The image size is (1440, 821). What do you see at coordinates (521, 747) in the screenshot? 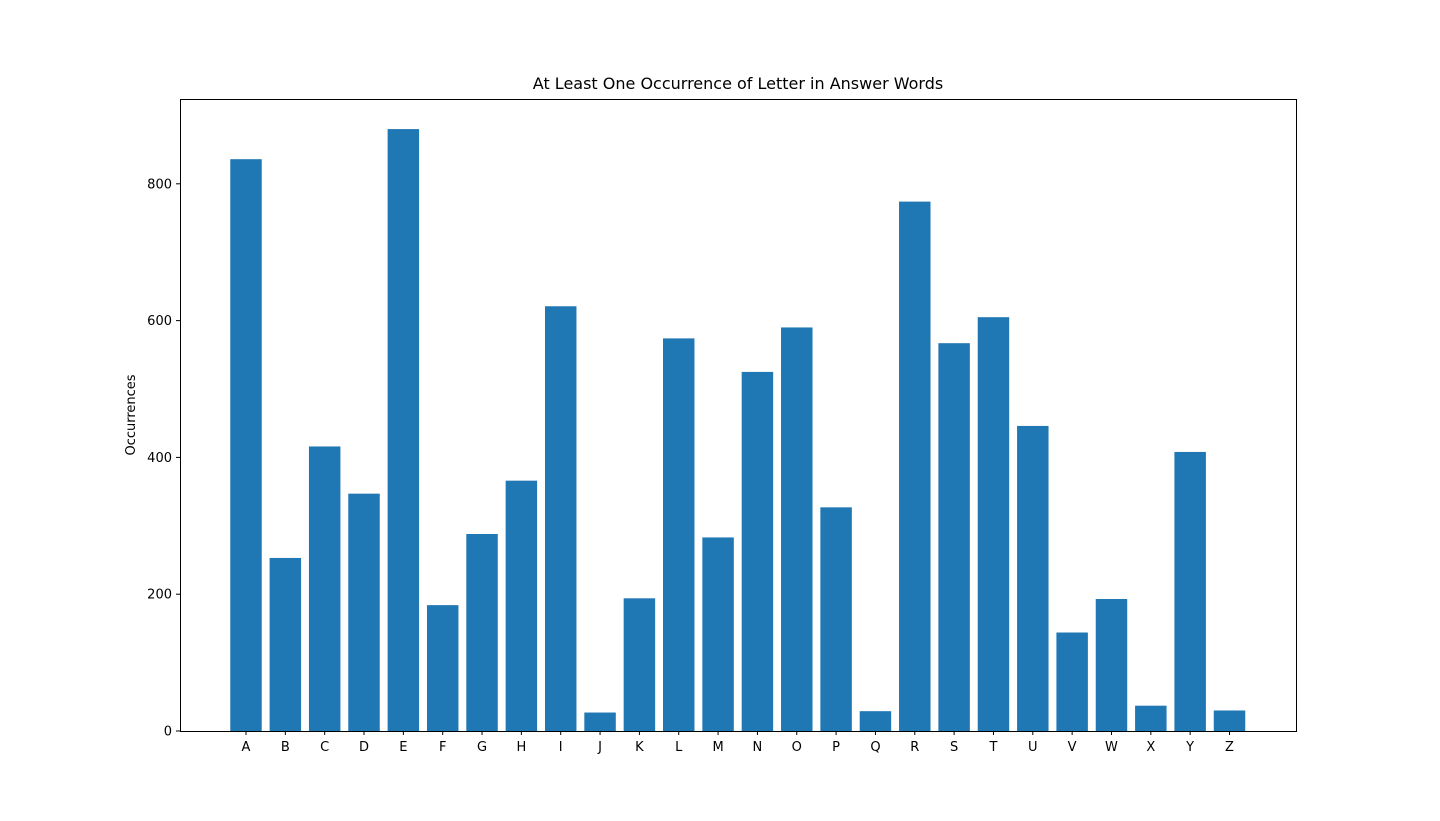
I see `x-tick-label: H` at bounding box center [521, 747].